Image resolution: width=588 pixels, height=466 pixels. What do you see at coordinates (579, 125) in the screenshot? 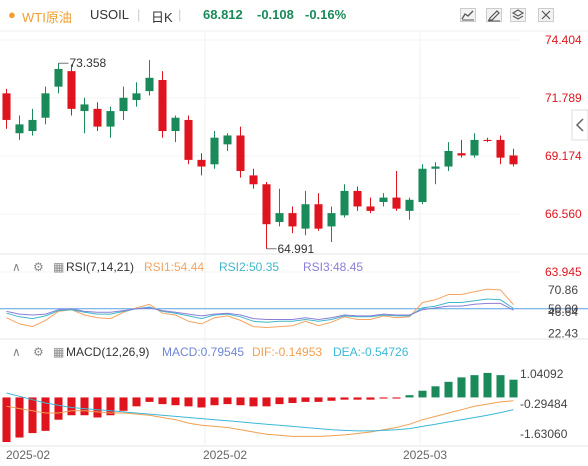
I see `collapse-panel-icon` at bounding box center [579, 125].